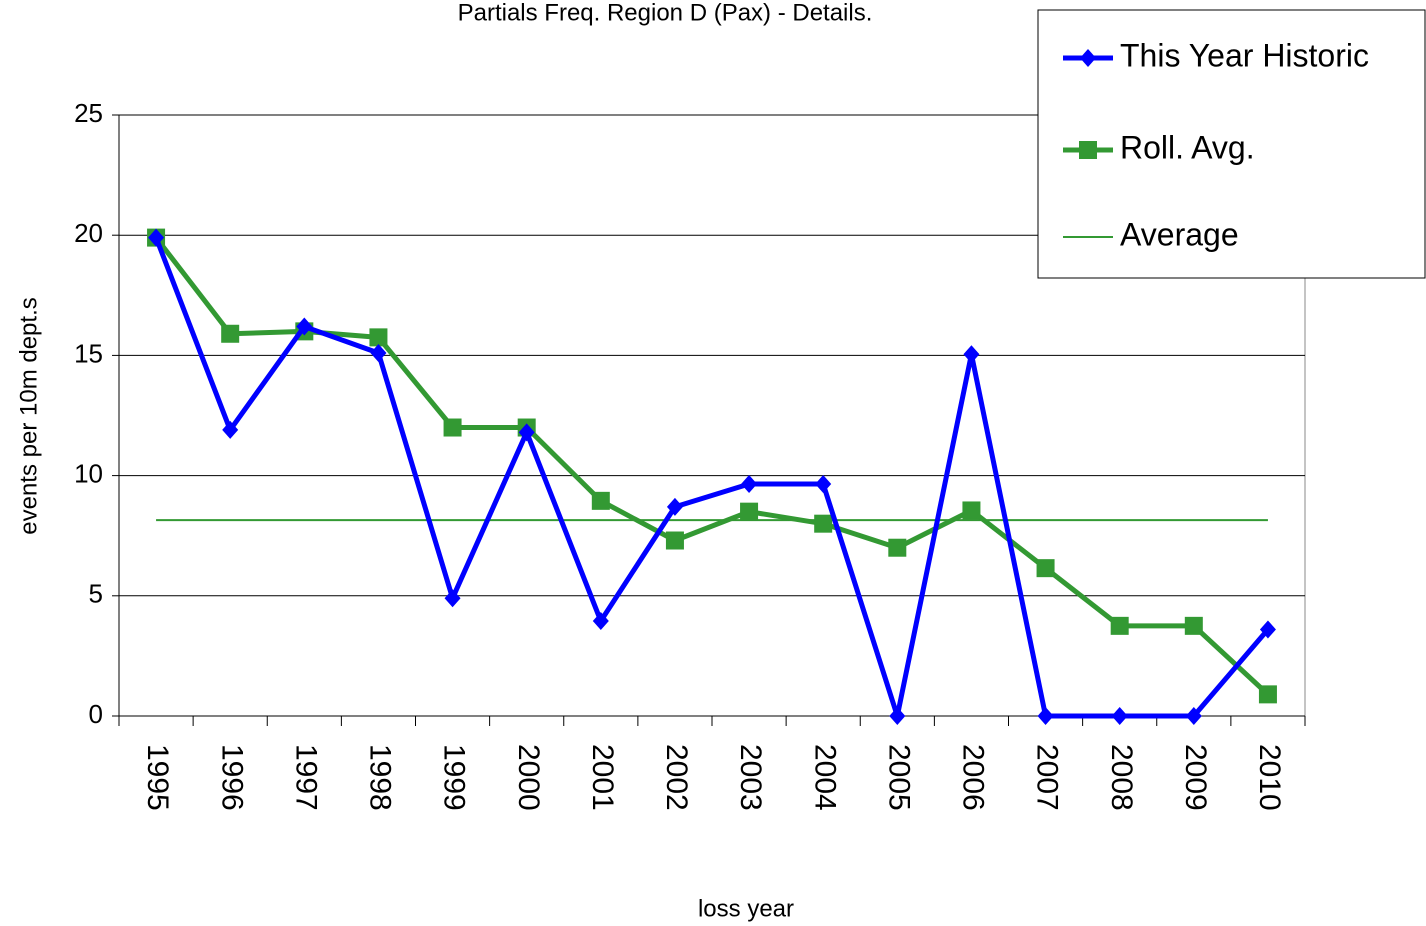 This screenshot has width=1426, height=926. What do you see at coordinates (157, 777) in the screenshot?
I see `x-tick-label: 1995` at bounding box center [157, 777].